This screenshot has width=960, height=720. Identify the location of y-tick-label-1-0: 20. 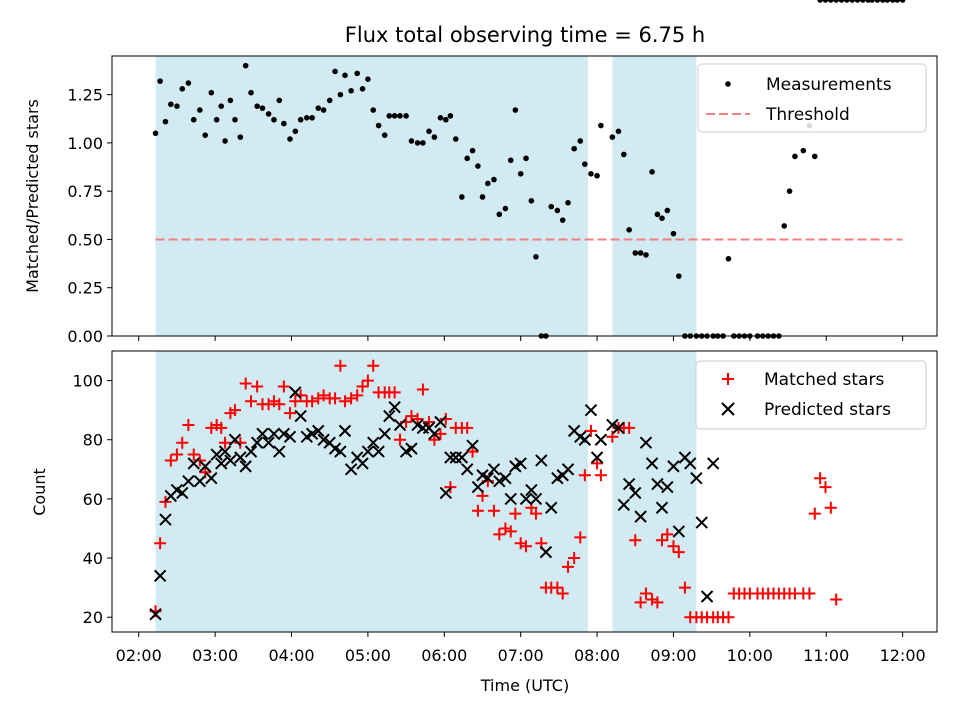
(93, 617).